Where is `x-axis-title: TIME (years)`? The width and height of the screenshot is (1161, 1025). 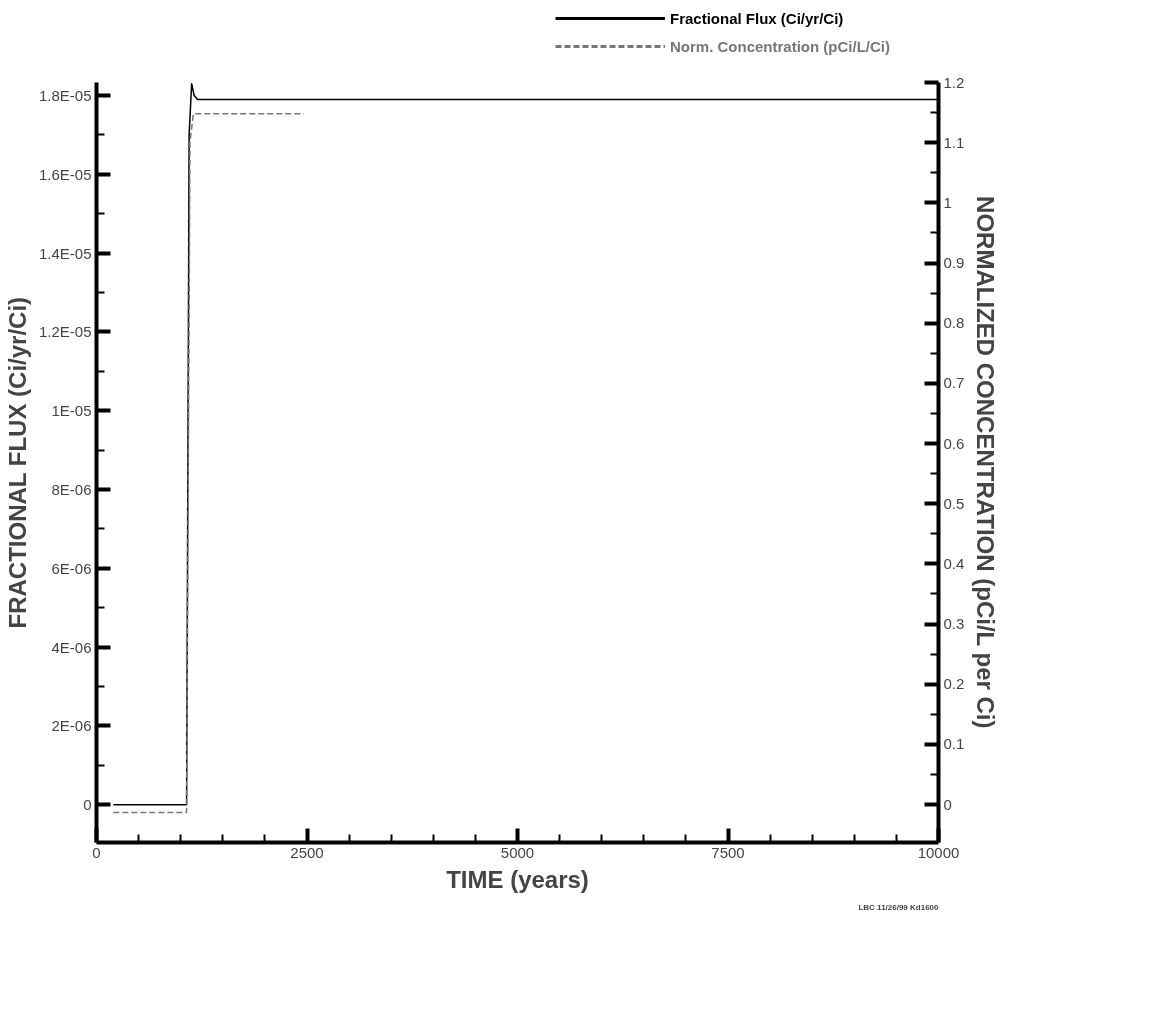
x-axis-title: TIME (years) is located at coordinates (517, 879).